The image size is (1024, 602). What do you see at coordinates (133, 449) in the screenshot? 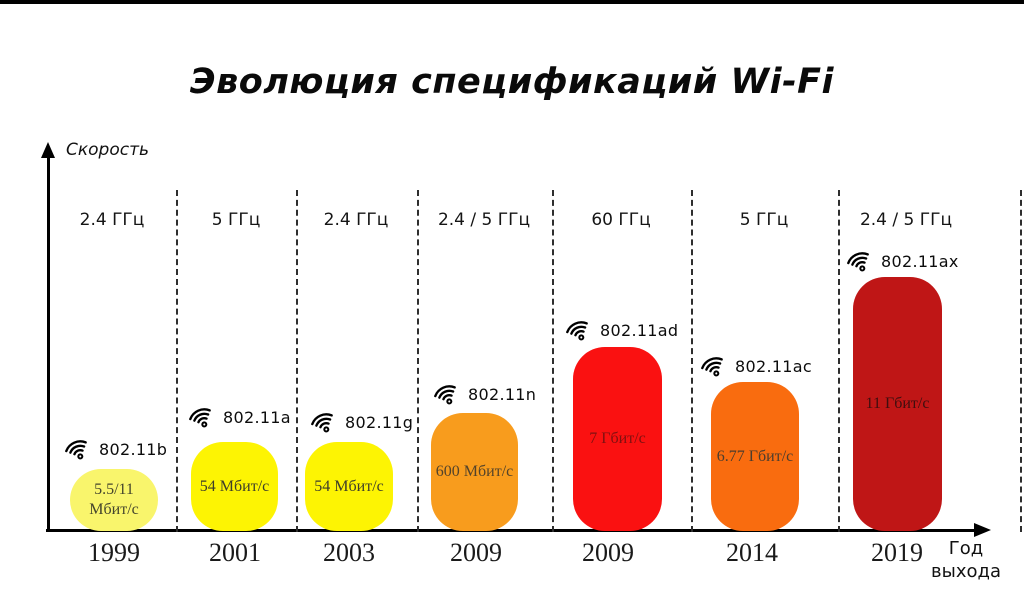
I see `standard-name: 802.11b` at bounding box center [133, 449].